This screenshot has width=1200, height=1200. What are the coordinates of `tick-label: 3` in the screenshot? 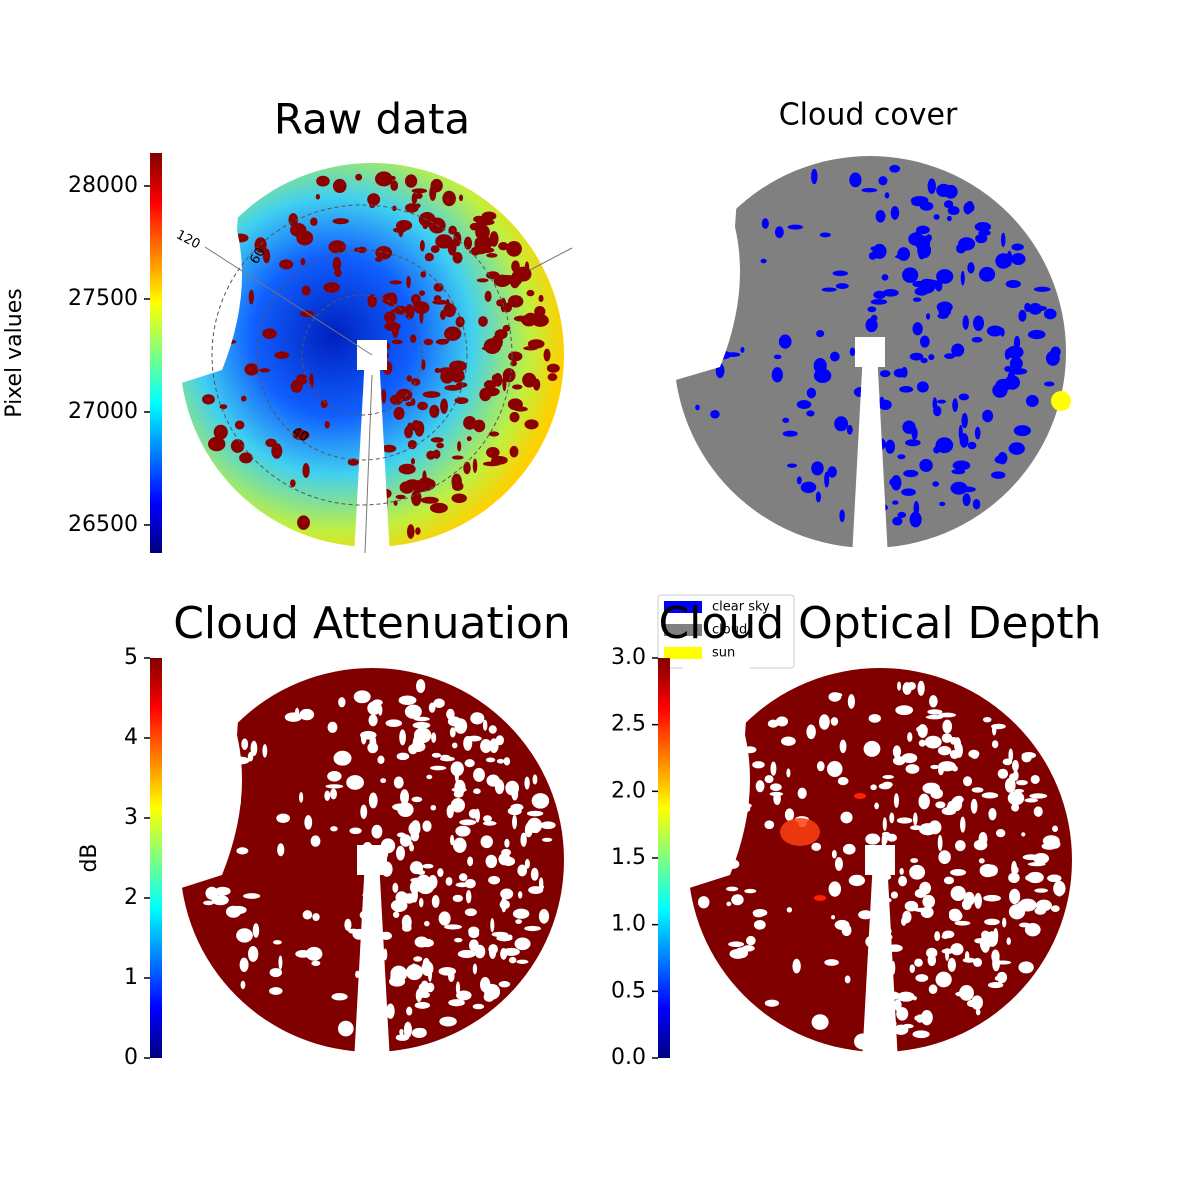 It's located at (131, 817).